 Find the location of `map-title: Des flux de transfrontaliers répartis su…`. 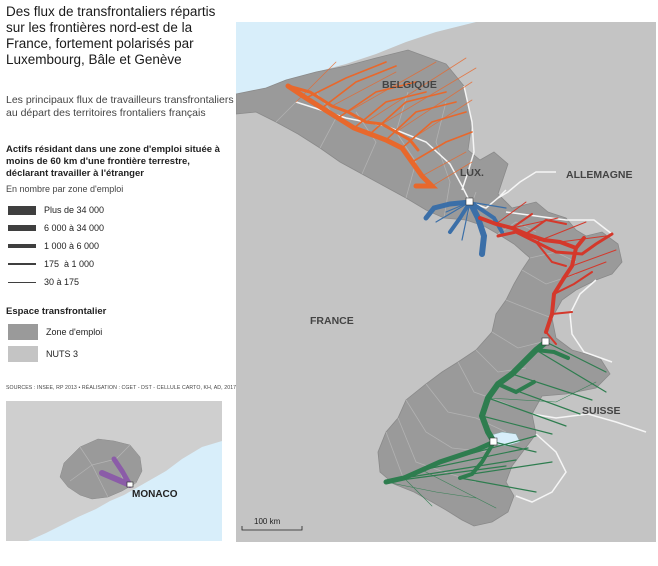

map-title: Des flux de transfrontaliers répartis su… is located at coordinates (111, 35).